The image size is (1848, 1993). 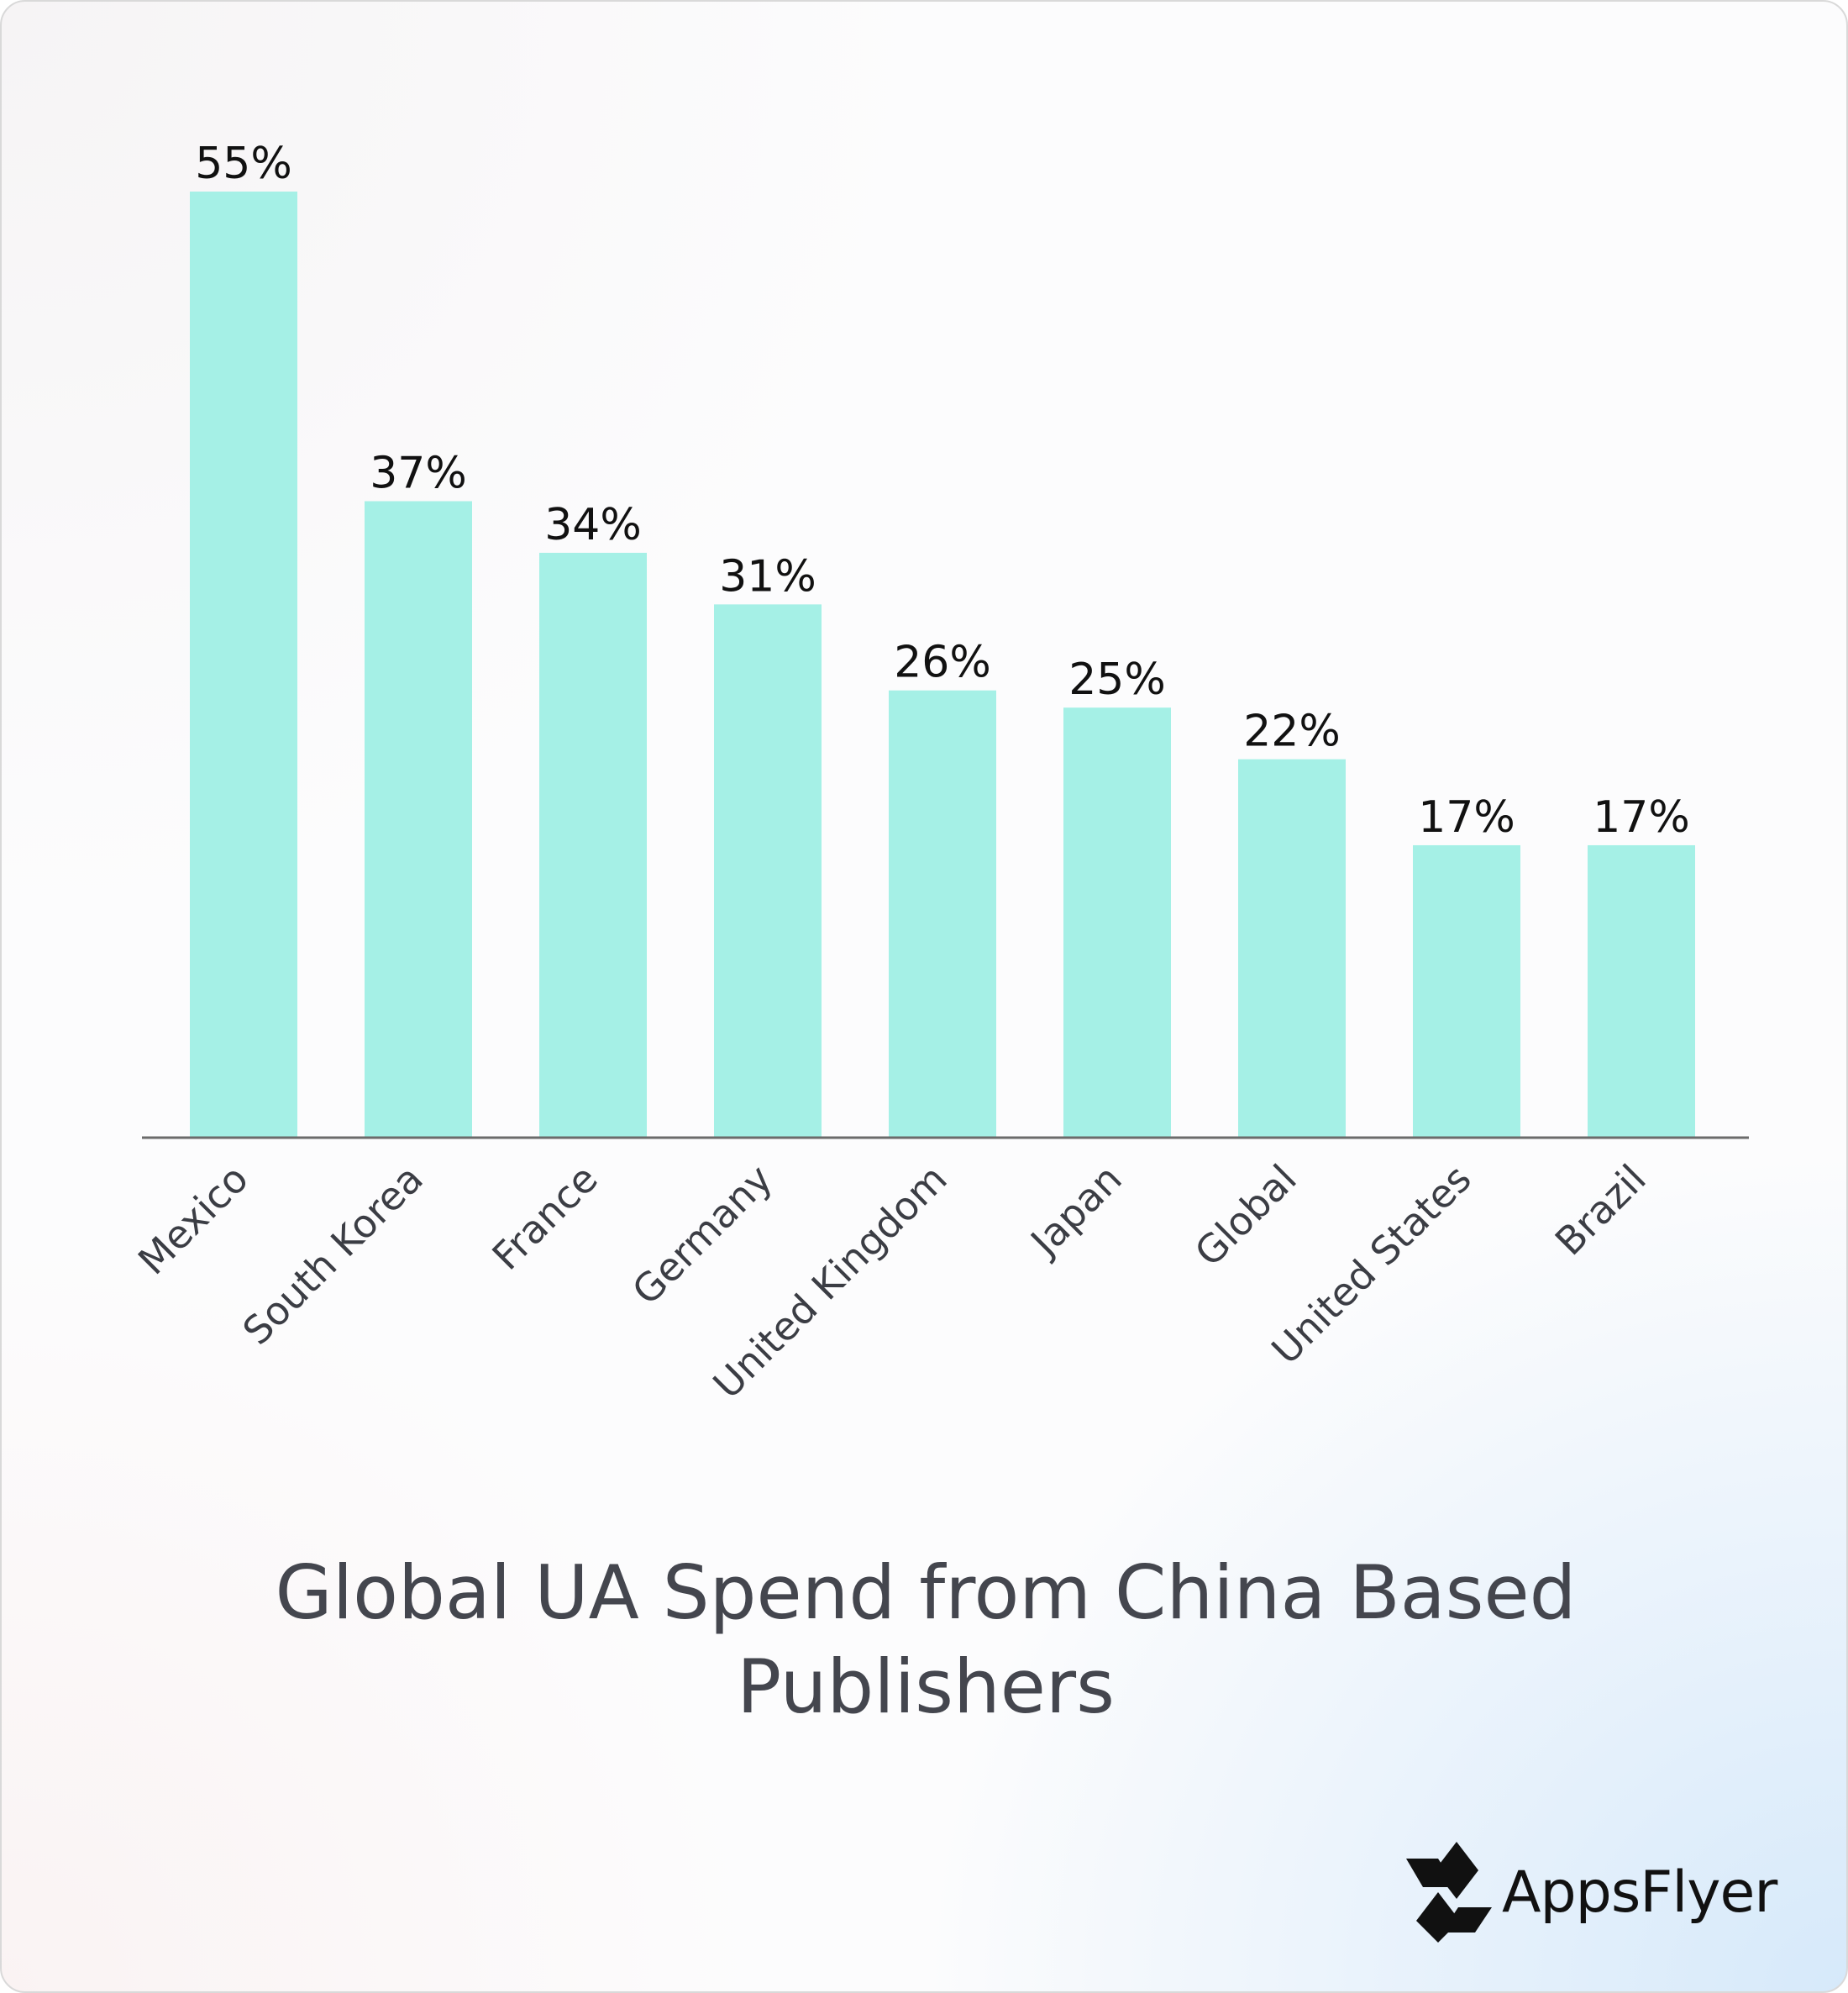 I want to click on value-label-south-korea: 37%, so click(x=418, y=474).